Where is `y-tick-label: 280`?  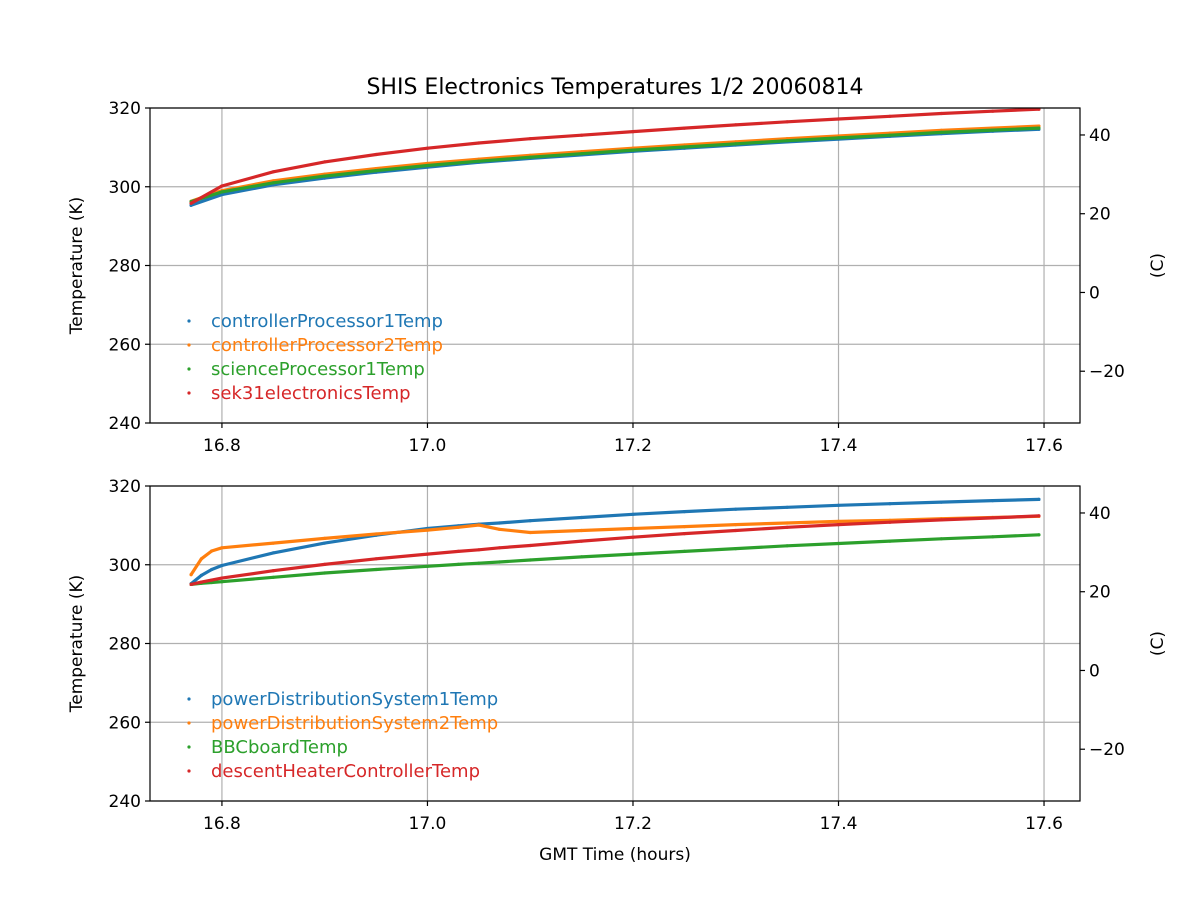 y-tick-label: 280 is located at coordinates (125, 267).